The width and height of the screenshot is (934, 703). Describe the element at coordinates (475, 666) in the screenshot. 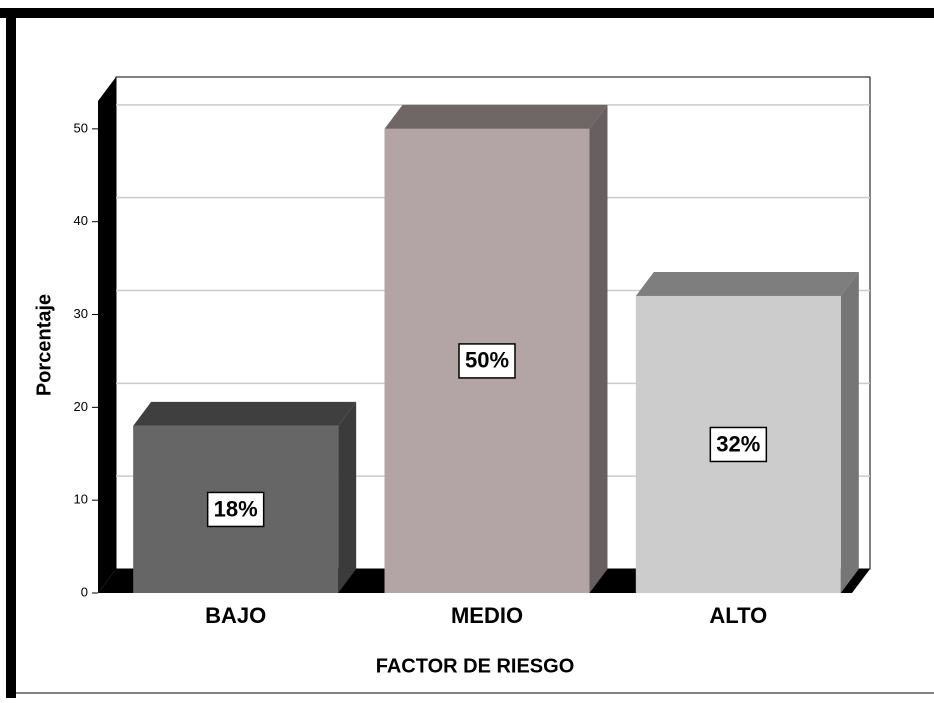

I see `x-axis-title: FACTOR DE RIESGO` at that location.